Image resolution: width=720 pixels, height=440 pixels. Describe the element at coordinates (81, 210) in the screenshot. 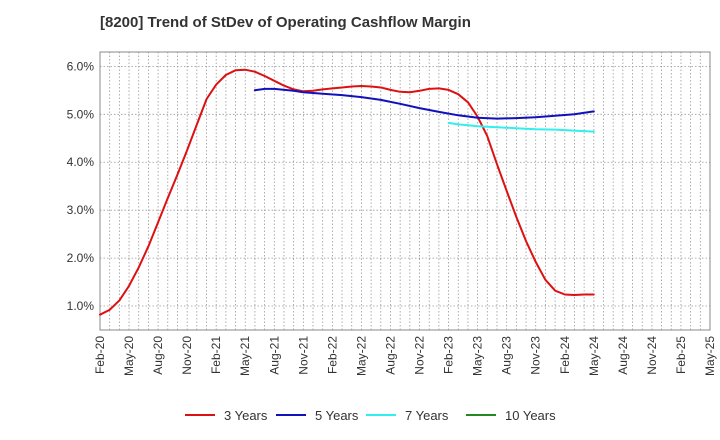

I see `y-tick-label: 3.0%` at that location.